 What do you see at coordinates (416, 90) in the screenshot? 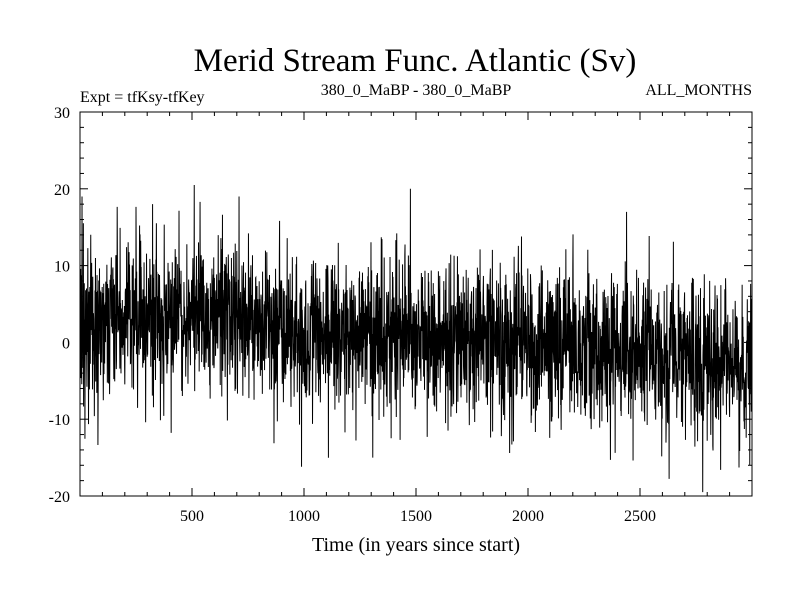
I see `period-label: 380_0_MaBP - 380_0_MaBP` at bounding box center [416, 90].